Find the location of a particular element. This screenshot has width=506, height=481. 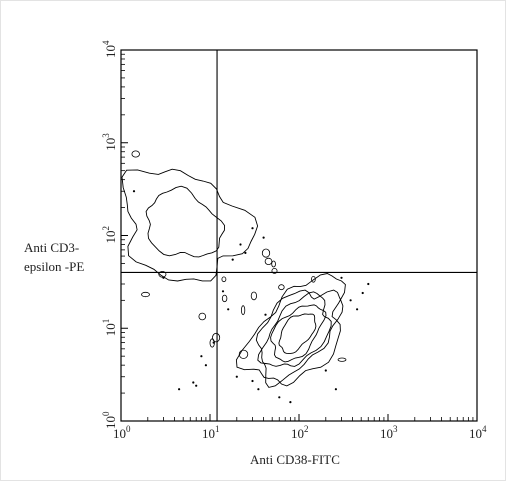

y-tick-label: 10¹ is located at coordinates (109, 328).